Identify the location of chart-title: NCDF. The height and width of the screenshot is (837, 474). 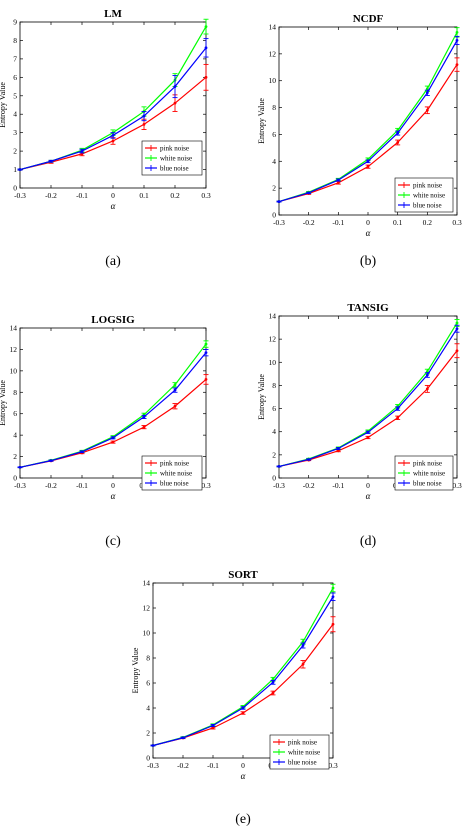
(368, 19).